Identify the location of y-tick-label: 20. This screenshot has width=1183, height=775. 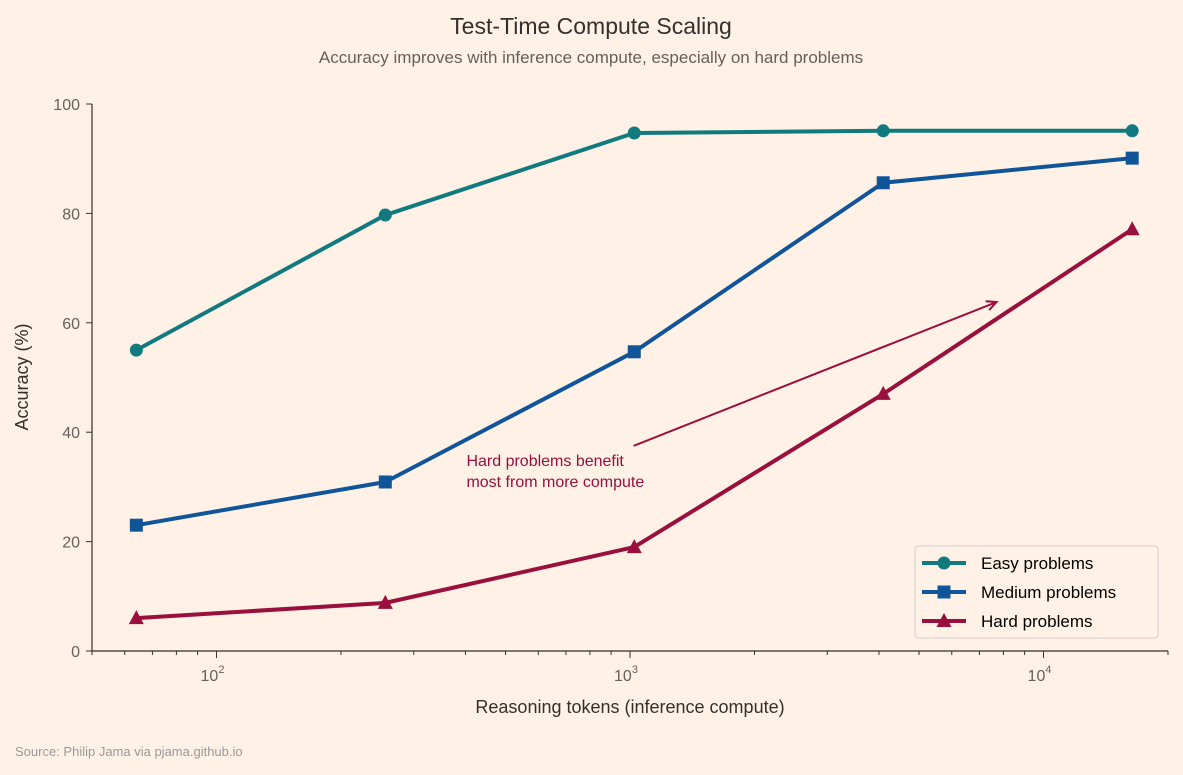
(71, 543).